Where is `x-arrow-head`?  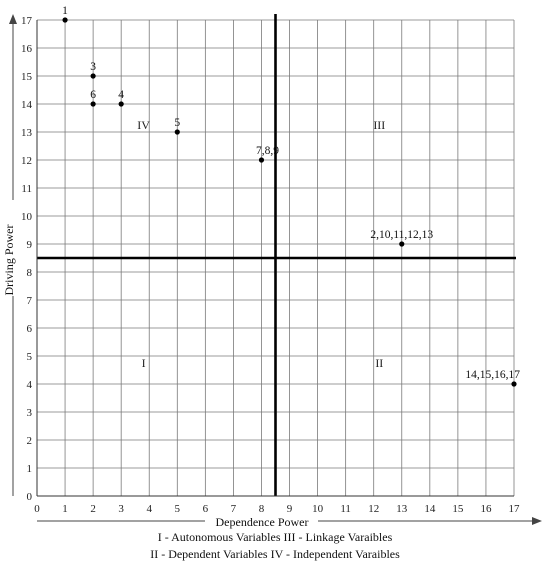 x-arrow-head is located at coordinates (537, 521).